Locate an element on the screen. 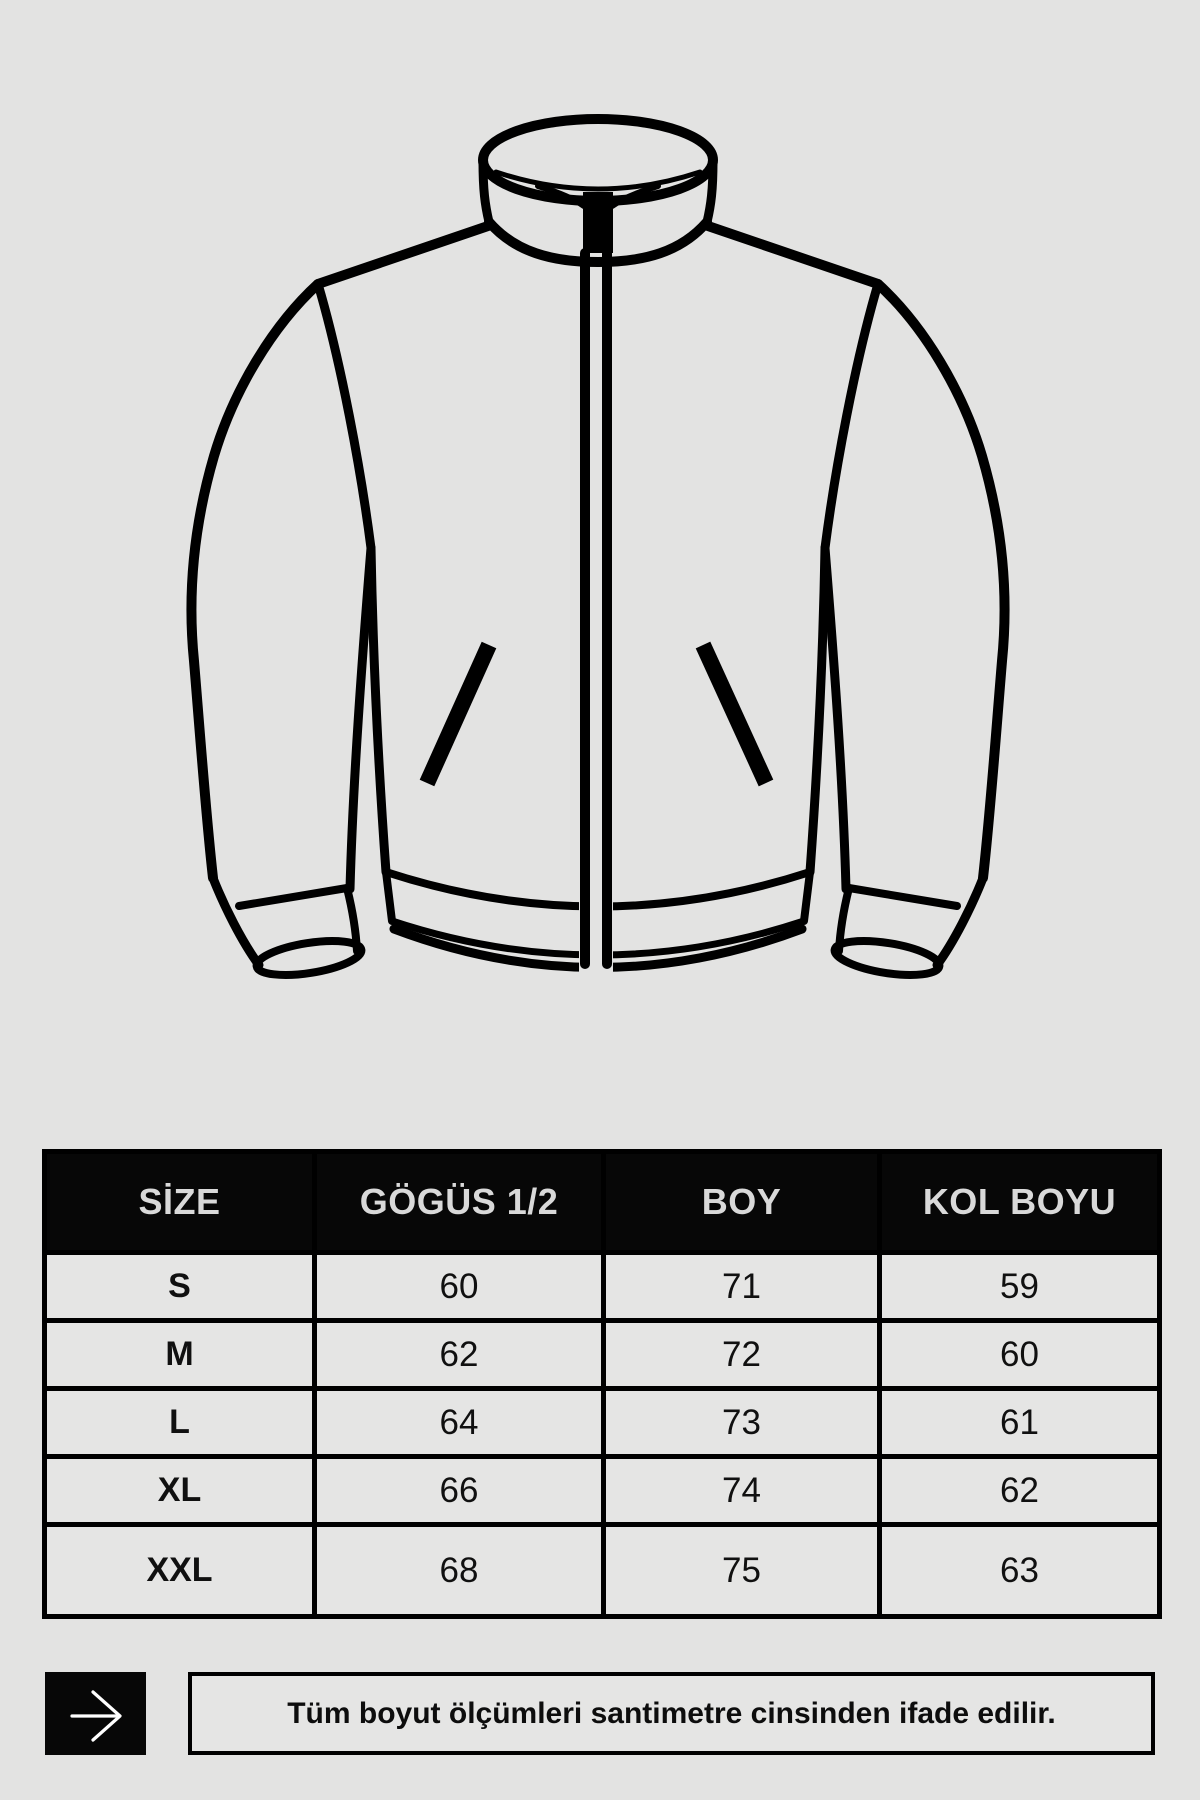 The image size is (1200, 1800). jacket-cuffs is located at coordinates (598, 926).